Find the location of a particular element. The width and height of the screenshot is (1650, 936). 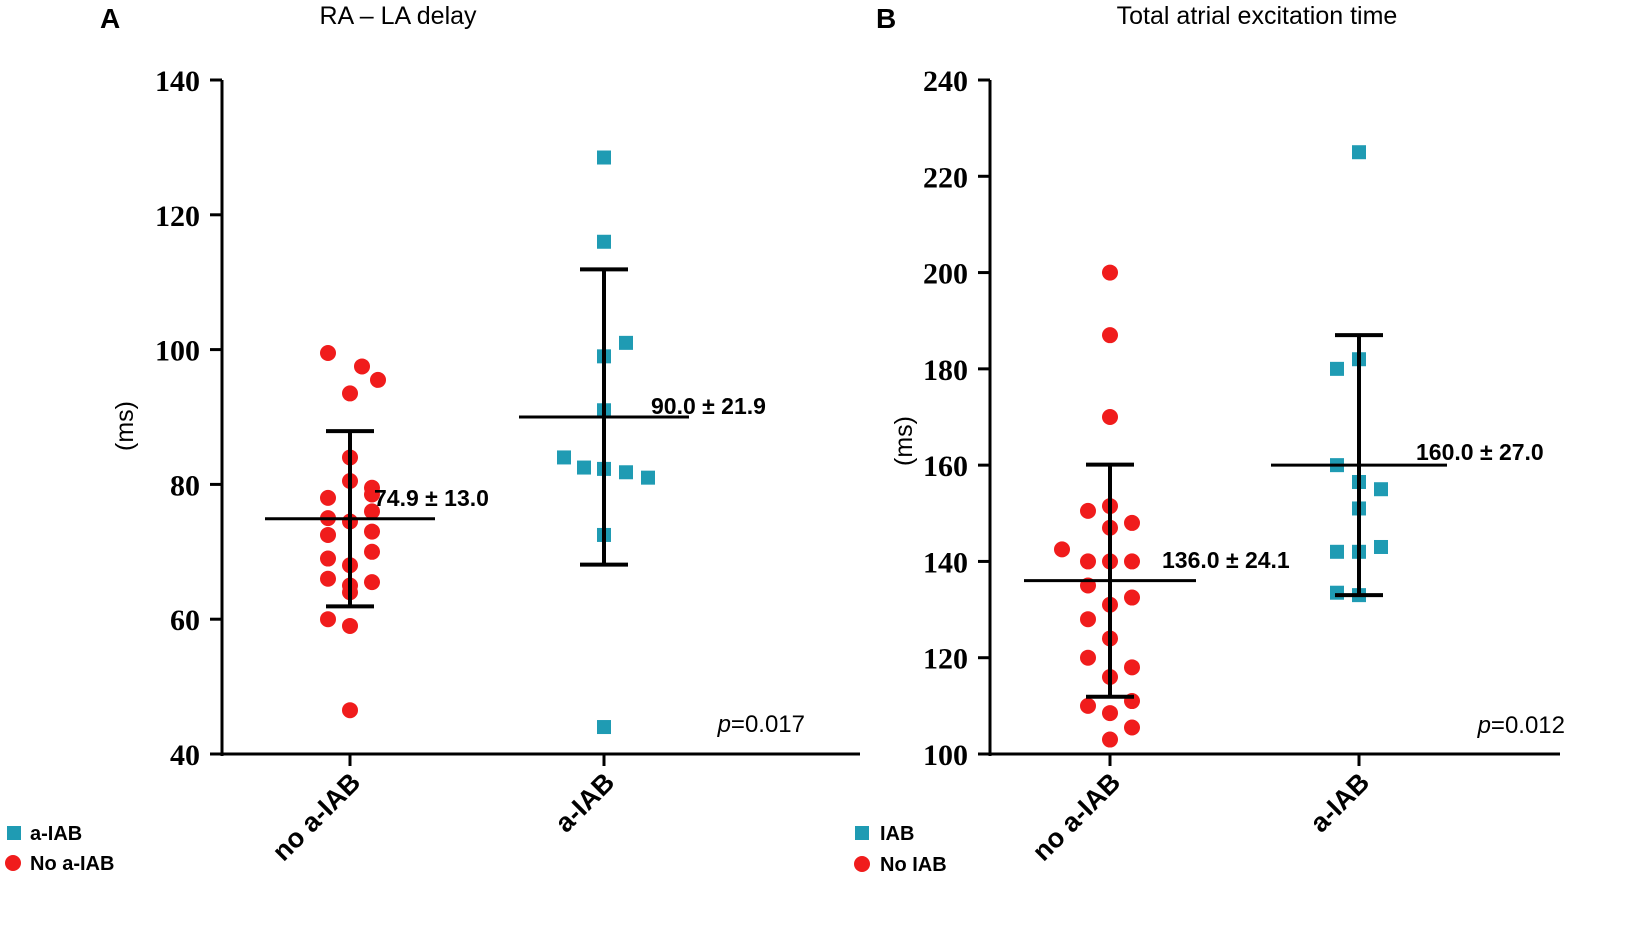

legend-iab-label: IAB is located at coordinates (897, 834).